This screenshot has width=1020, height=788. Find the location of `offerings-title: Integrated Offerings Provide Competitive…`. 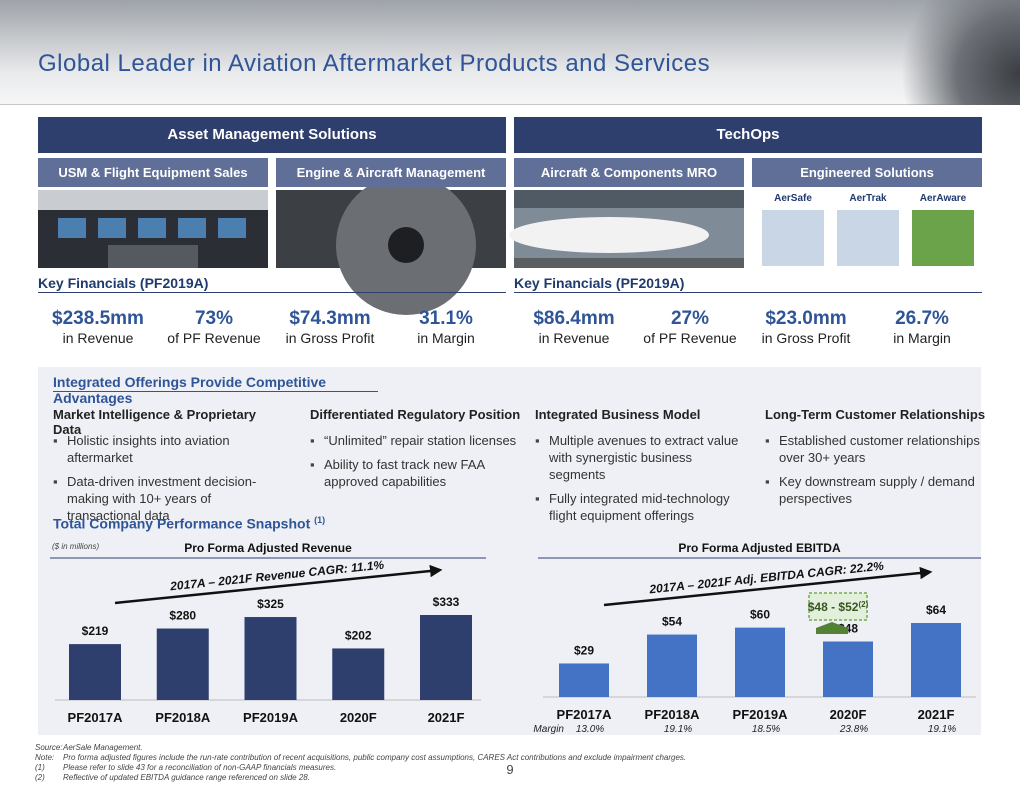

offerings-title: Integrated Offerings Provide Competitive… is located at coordinates (215, 390).